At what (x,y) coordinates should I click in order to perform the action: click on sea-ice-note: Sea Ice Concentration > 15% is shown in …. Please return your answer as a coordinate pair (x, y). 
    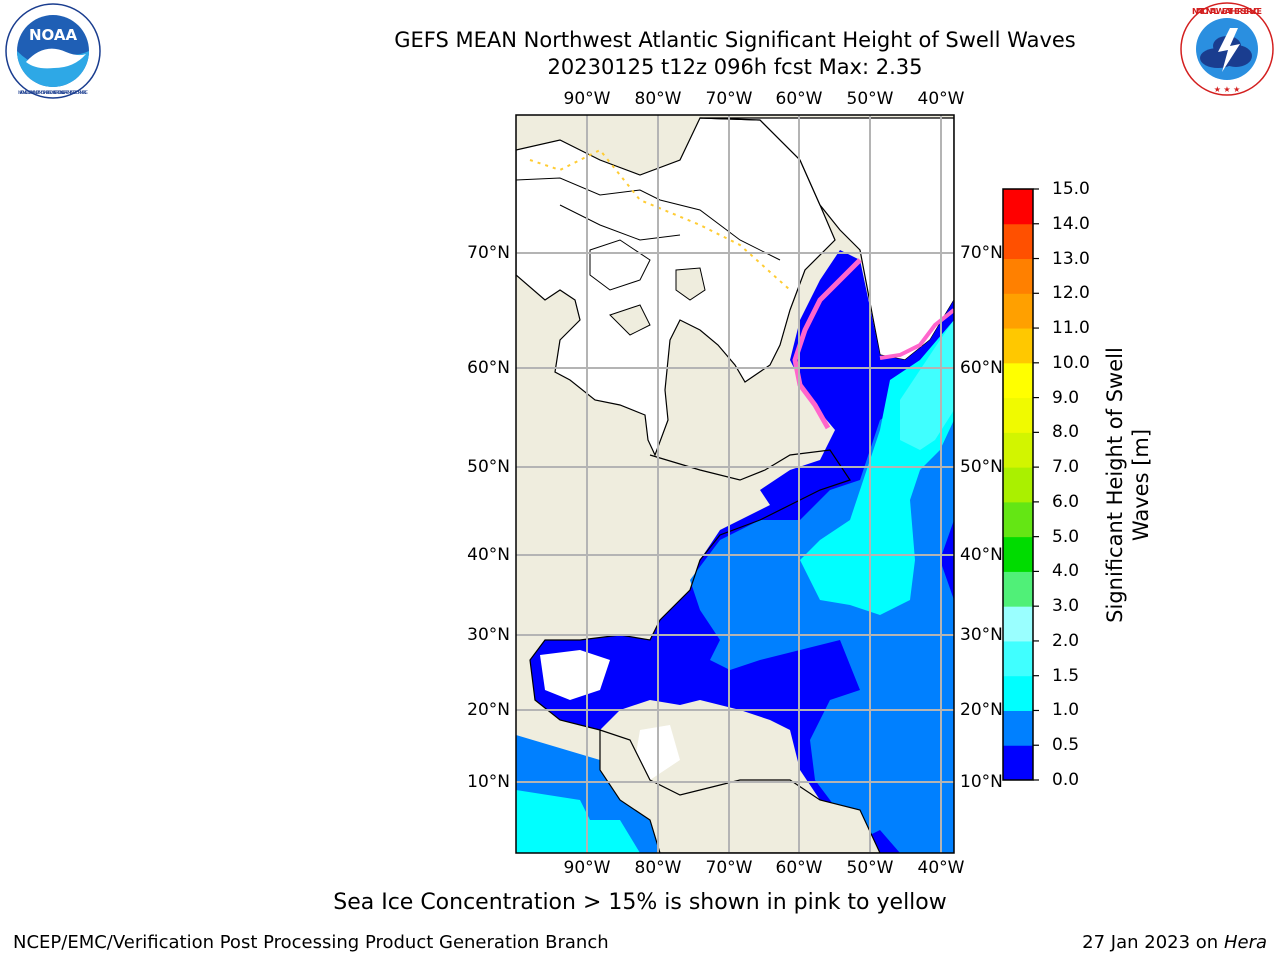
    Looking at the image, I should click on (640, 902).